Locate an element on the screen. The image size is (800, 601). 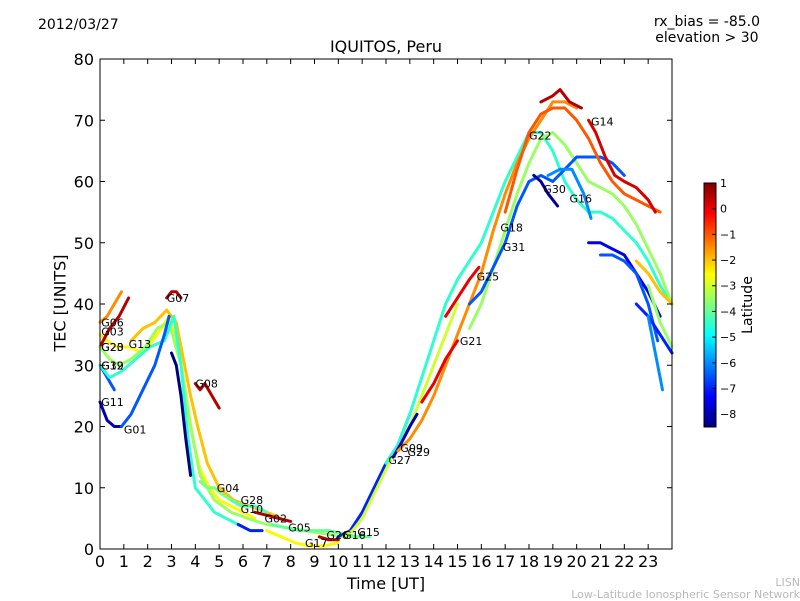
prn-label: G23 is located at coordinates (112, 347).